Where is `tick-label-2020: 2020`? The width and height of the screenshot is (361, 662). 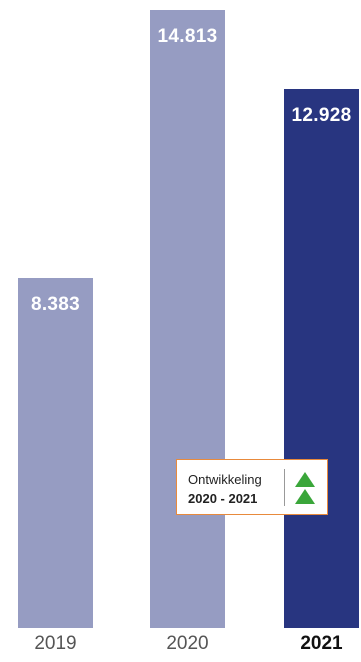
tick-label-2020: 2020 is located at coordinates (187, 643).